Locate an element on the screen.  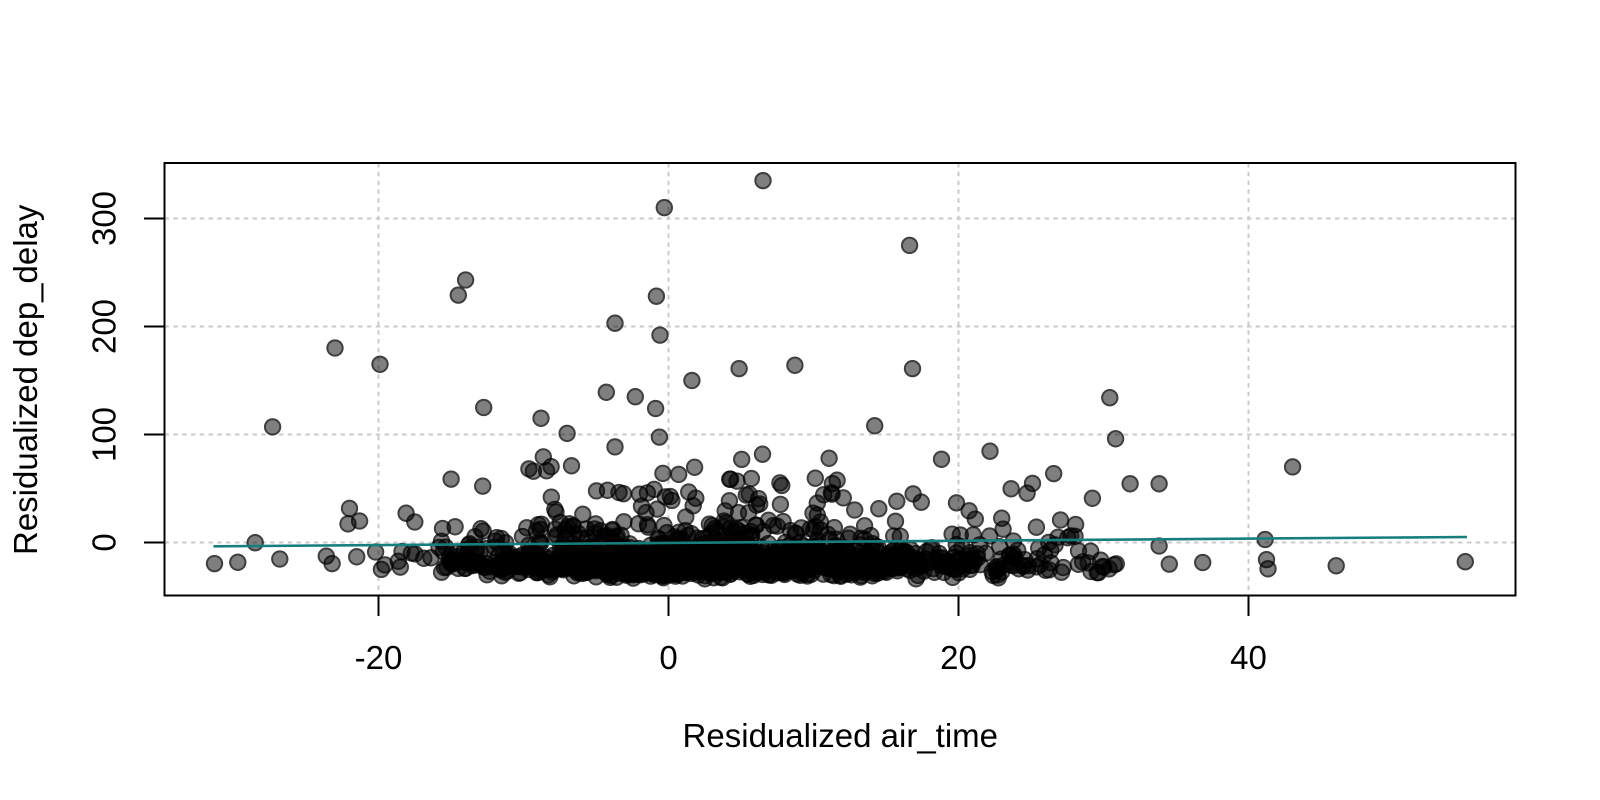
svg-text: 100 is located at coordinates (104, 434).